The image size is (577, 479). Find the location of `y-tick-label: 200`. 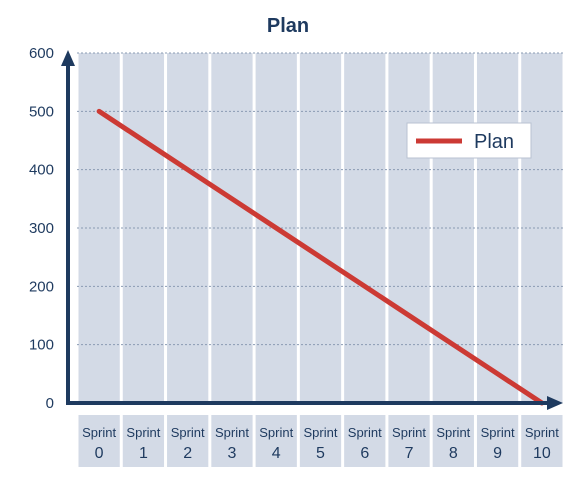

y-tick-label: 200 is located at coordinates (41, 286).